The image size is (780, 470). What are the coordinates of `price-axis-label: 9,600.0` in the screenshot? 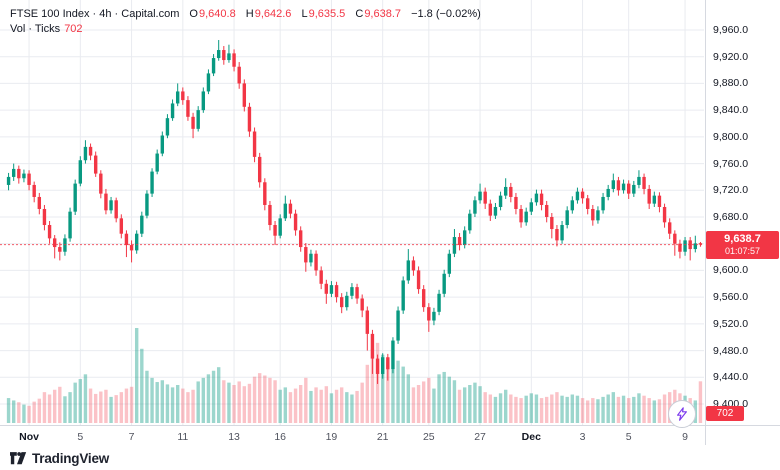 It's located at (731, 270).